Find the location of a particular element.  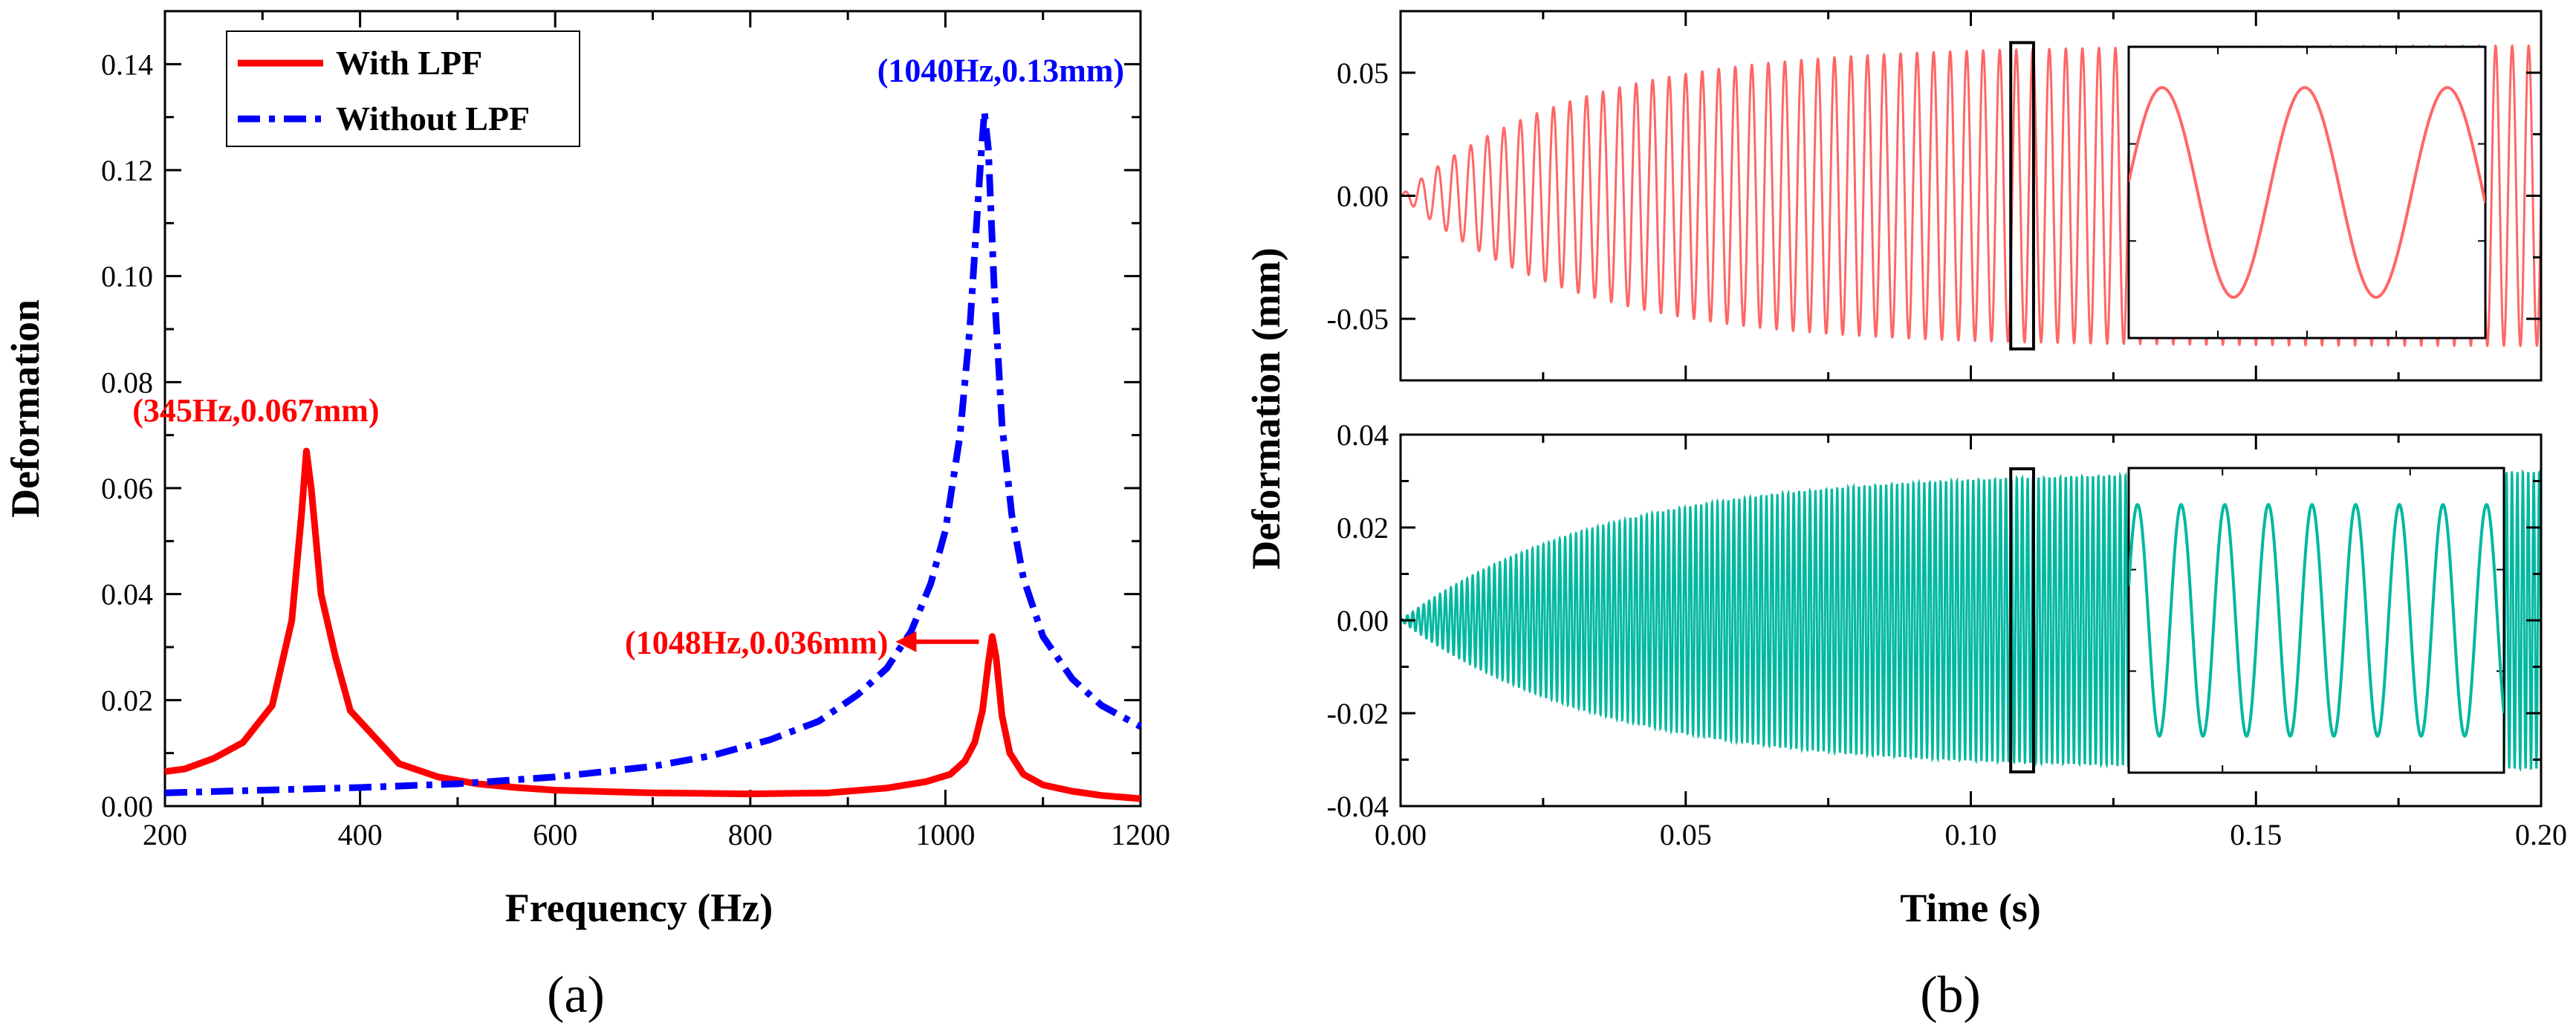

inset-top-ticks is located at coordinates (2307, 192).